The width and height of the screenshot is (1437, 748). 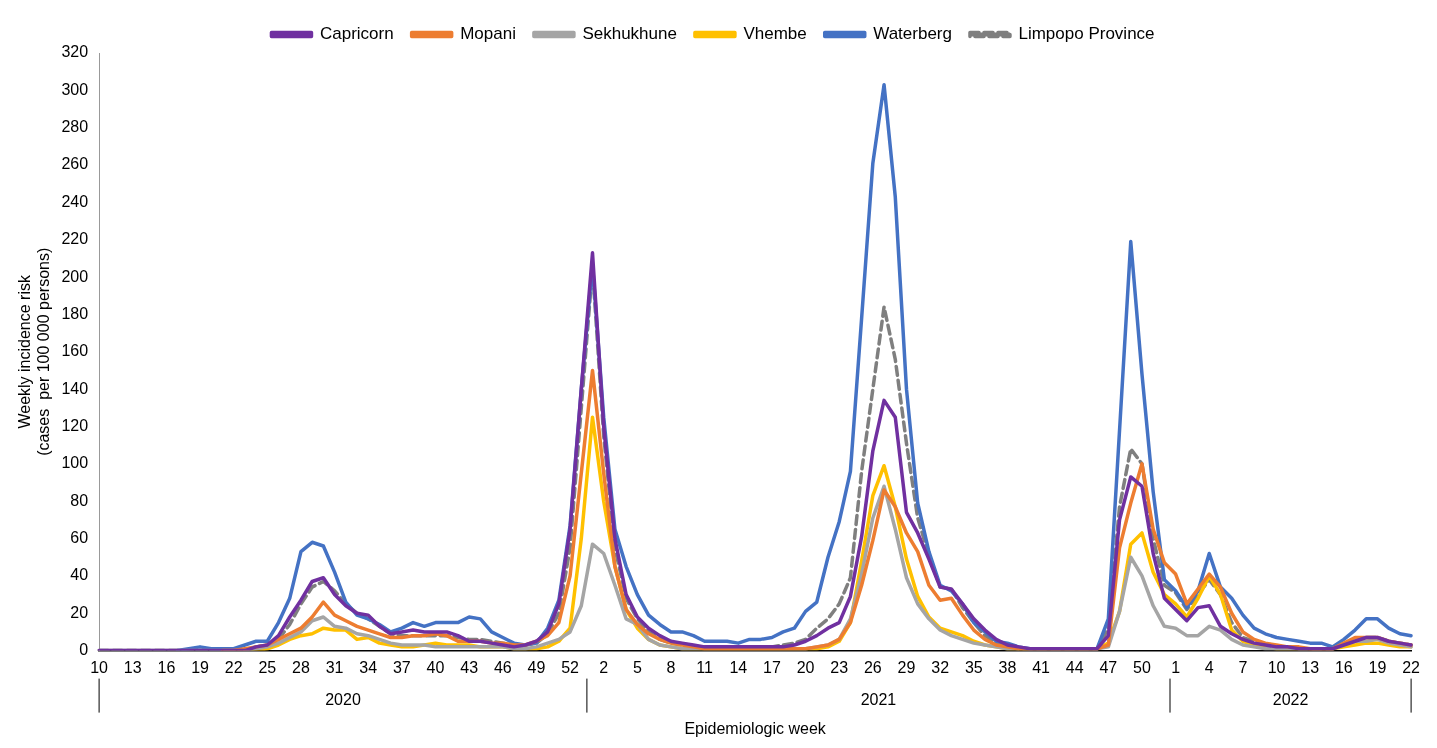 What do you see at coordinates (356, 34) in the screenshot?
I see `legend-label: Capricorn` at bounding box center [356, 34].